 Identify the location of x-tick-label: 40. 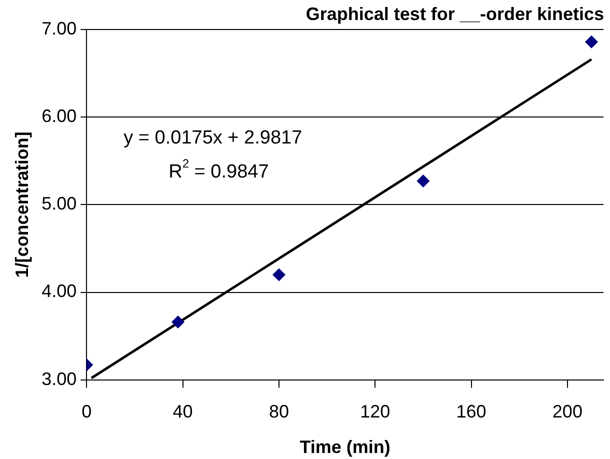
(182, 412).